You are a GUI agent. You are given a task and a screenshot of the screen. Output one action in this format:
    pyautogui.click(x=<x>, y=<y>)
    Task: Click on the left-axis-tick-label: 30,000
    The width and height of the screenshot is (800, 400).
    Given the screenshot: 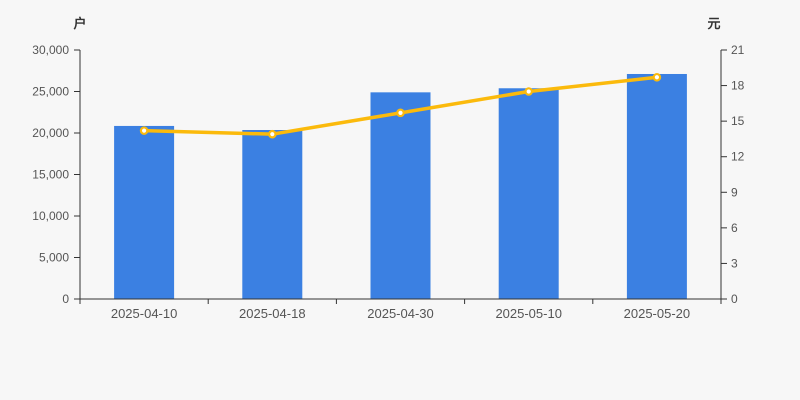 What is the action you would take?
    pyautogui.click(x=50, y=50)
    